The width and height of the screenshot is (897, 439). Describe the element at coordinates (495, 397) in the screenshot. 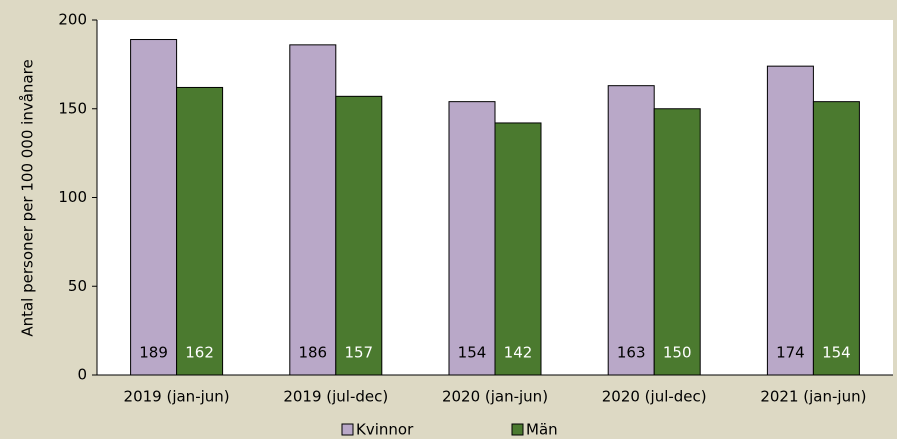

I see `x-tick-label: 2020 (jan-jun)` at that location.